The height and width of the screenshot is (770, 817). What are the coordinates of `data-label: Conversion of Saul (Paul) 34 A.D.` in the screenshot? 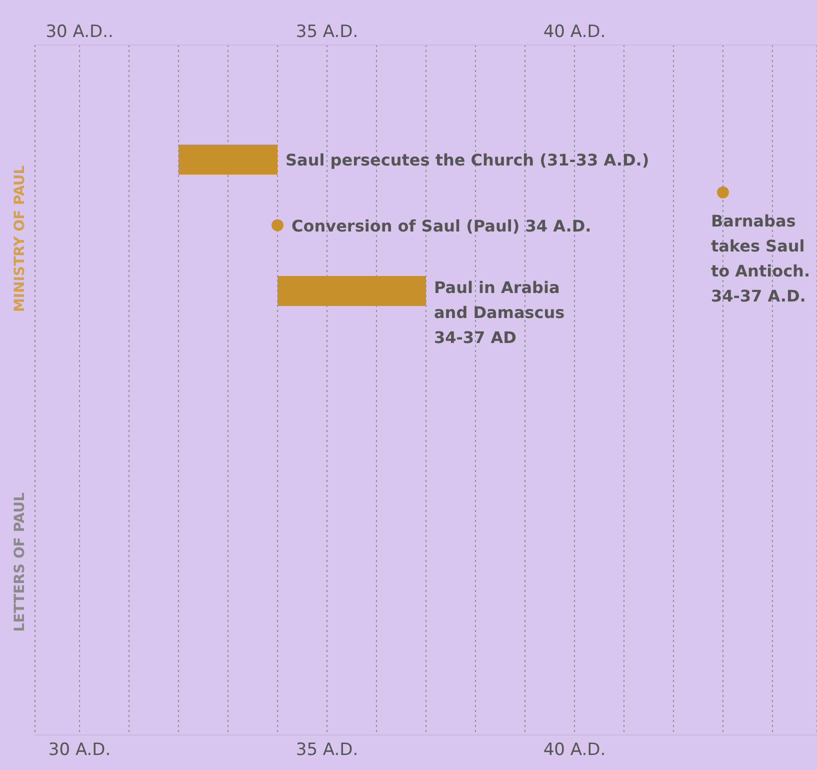 It's located at (442, 226).